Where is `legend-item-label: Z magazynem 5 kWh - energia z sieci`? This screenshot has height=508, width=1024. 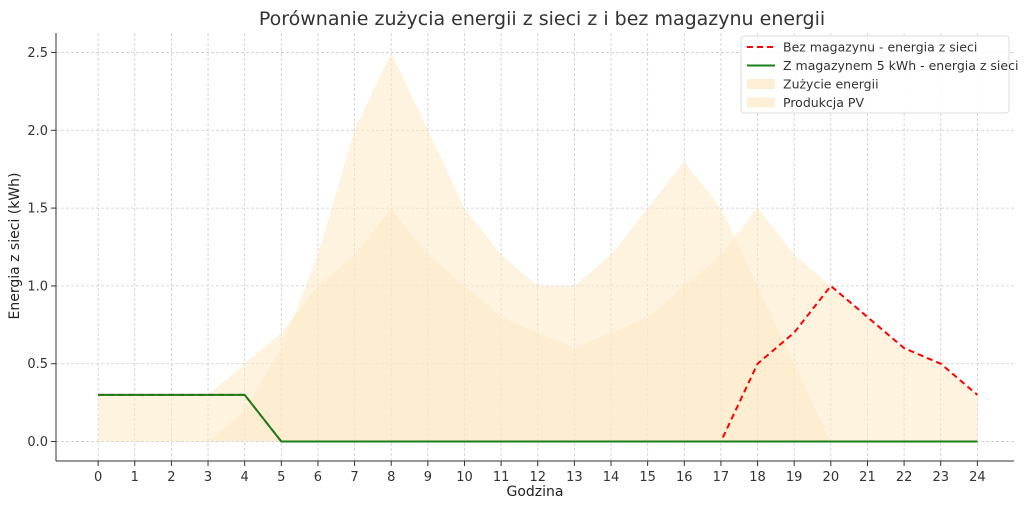 legend-item-label: Z magazynem 5 kWh - energia z sieci is located at coordinates (900, 65).